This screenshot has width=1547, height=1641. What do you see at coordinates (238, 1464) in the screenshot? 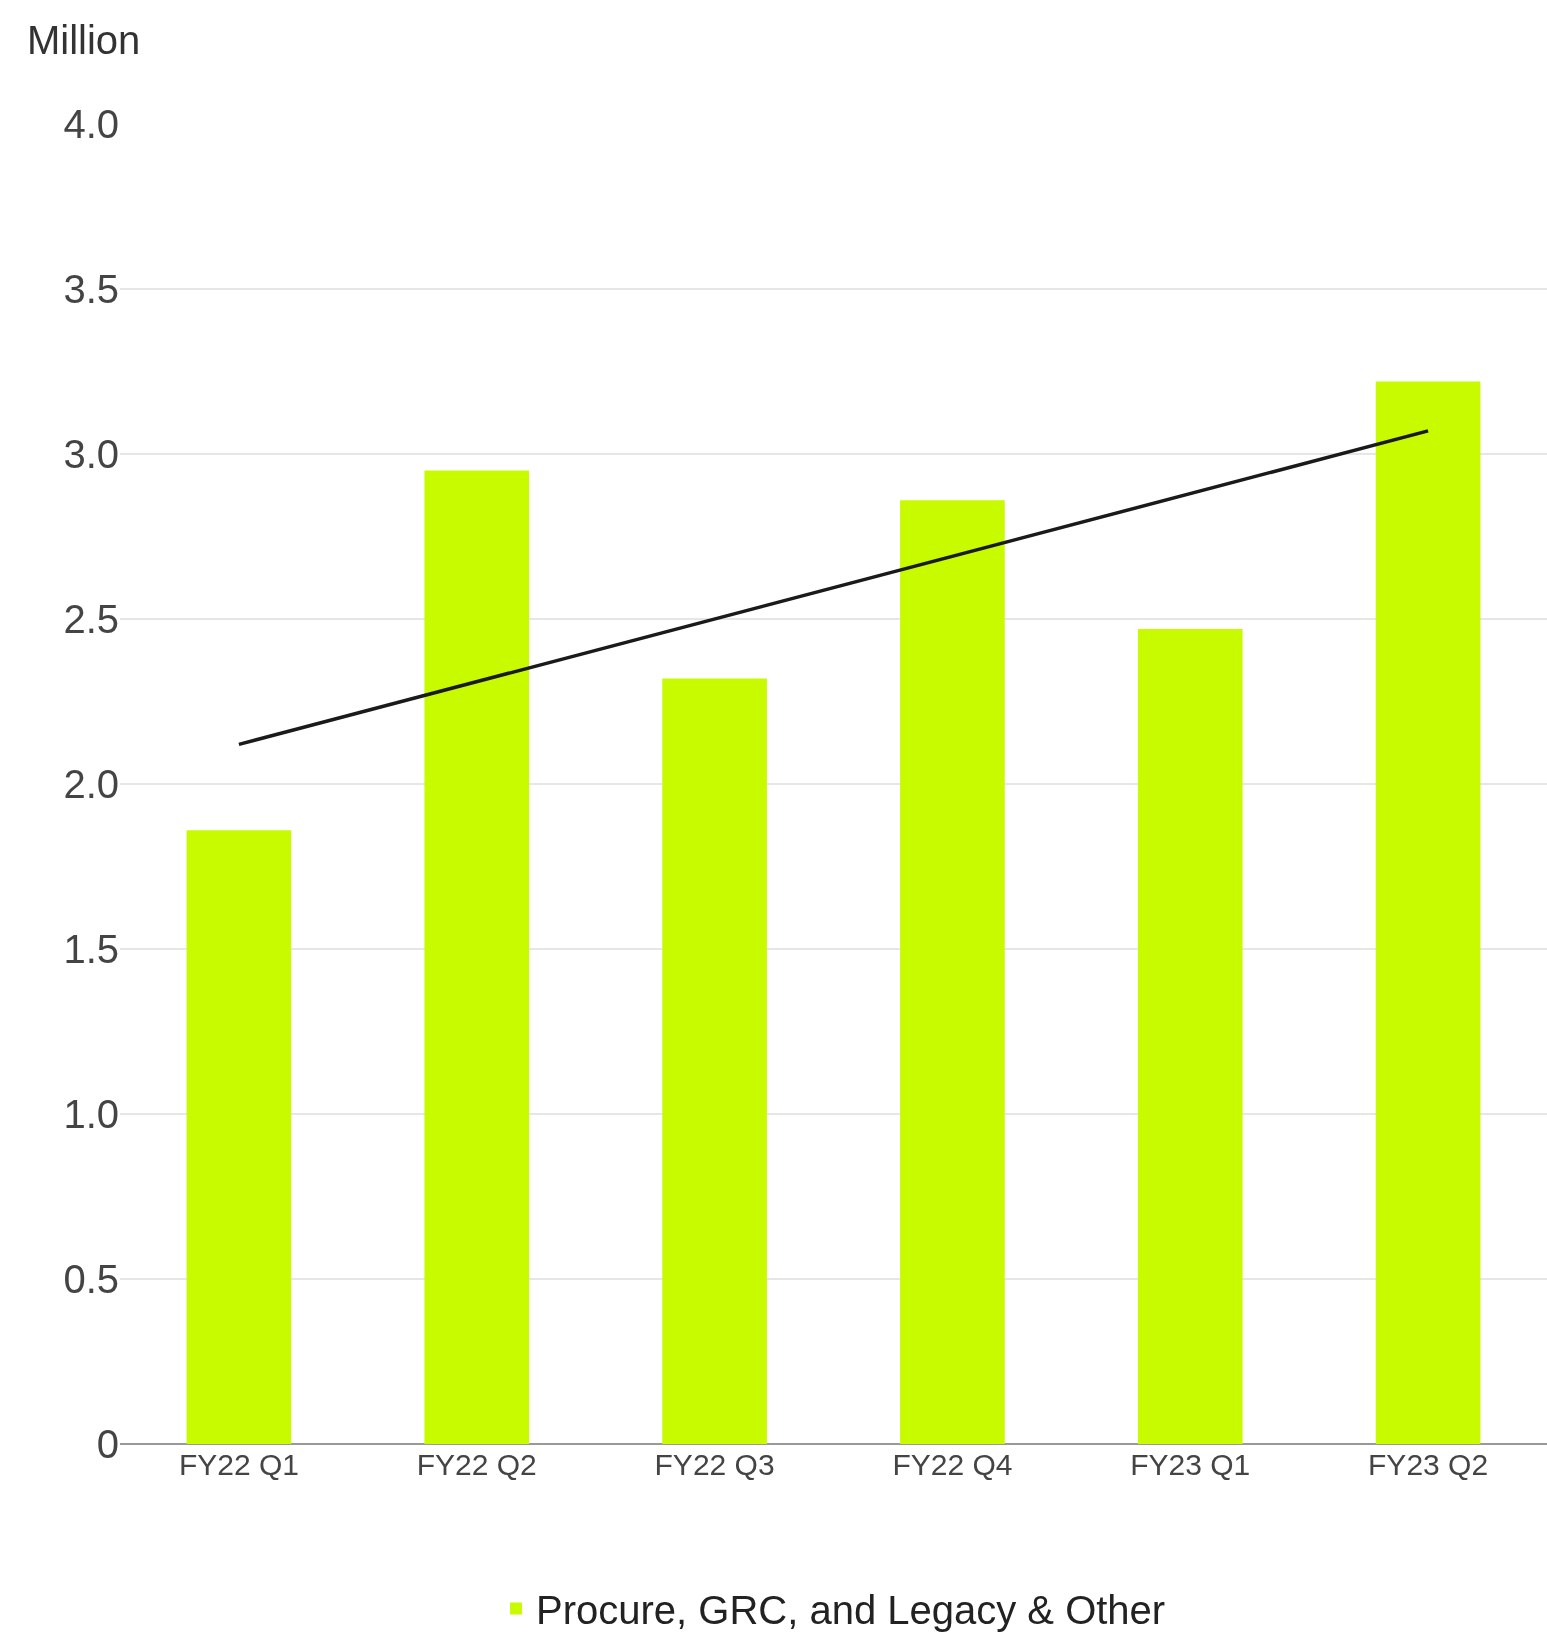
I see `x-tick-label: FY22 Q1` at bounding box center [238, 1464].